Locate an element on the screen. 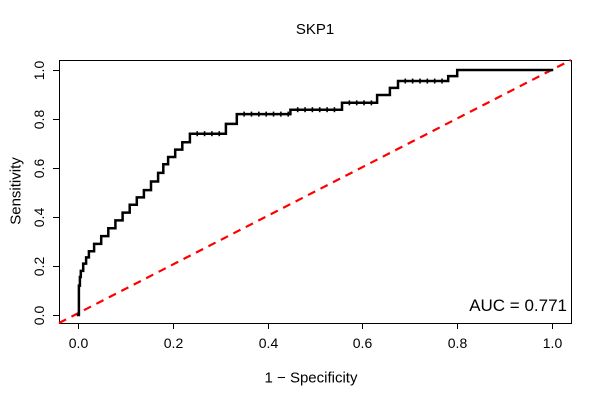  y-tick-label: 0.6 is located at coordinates (39, 169).